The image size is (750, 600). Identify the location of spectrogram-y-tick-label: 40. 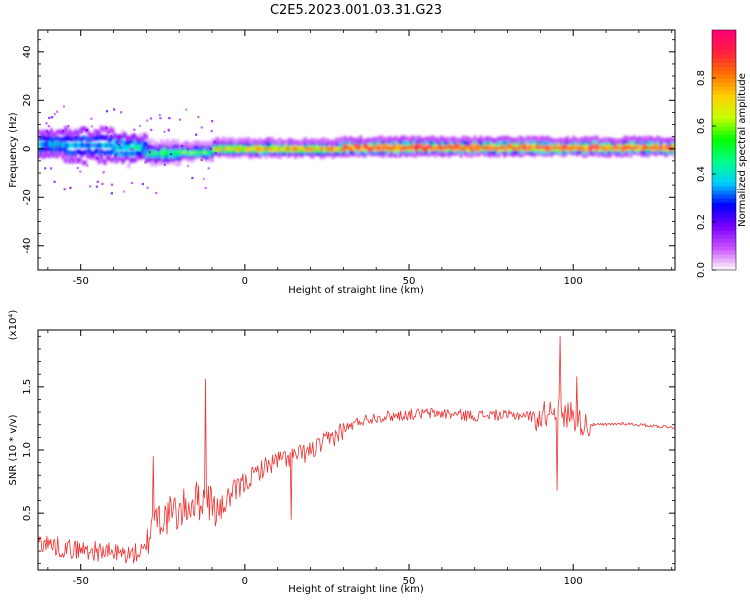
(27, 51).